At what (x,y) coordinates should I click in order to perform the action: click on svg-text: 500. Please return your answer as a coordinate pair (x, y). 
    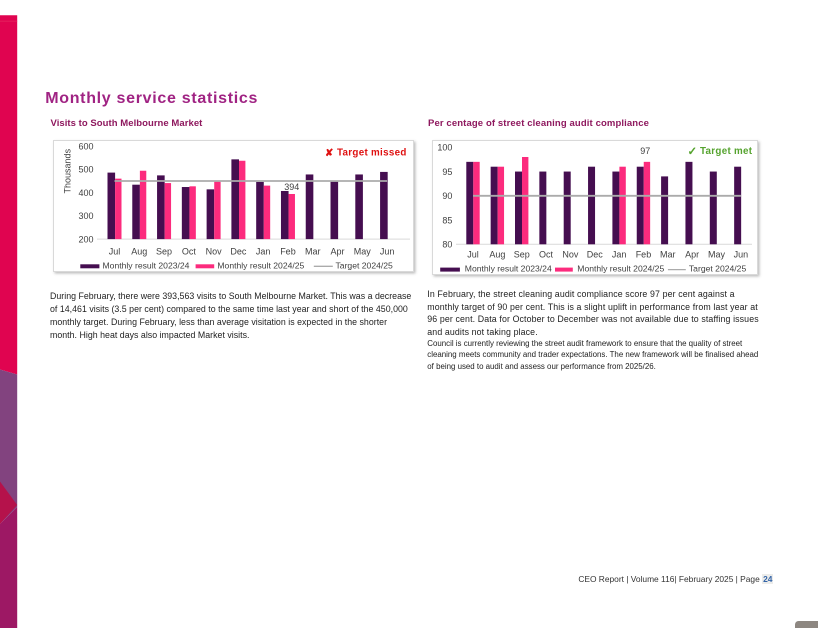
    Looking at the image, I should click on (85, 169).